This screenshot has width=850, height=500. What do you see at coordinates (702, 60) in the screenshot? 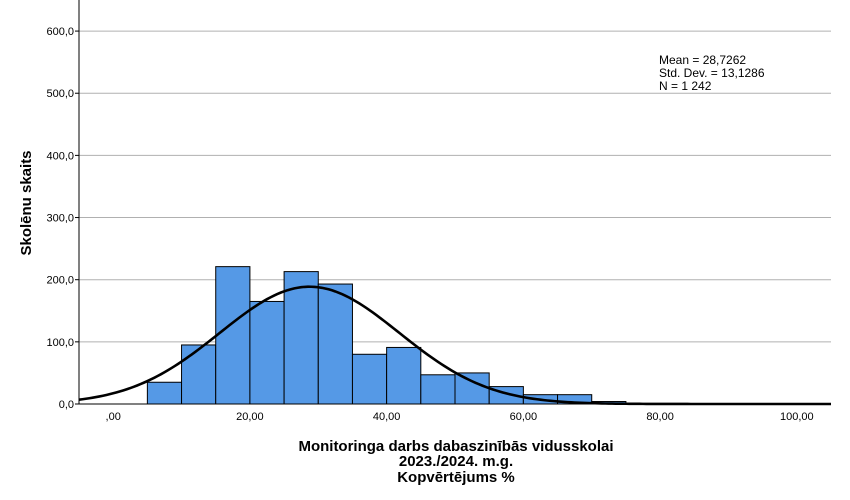
I see `stats-mean: Mean = 28,7262` at bounding box center [702, 60].